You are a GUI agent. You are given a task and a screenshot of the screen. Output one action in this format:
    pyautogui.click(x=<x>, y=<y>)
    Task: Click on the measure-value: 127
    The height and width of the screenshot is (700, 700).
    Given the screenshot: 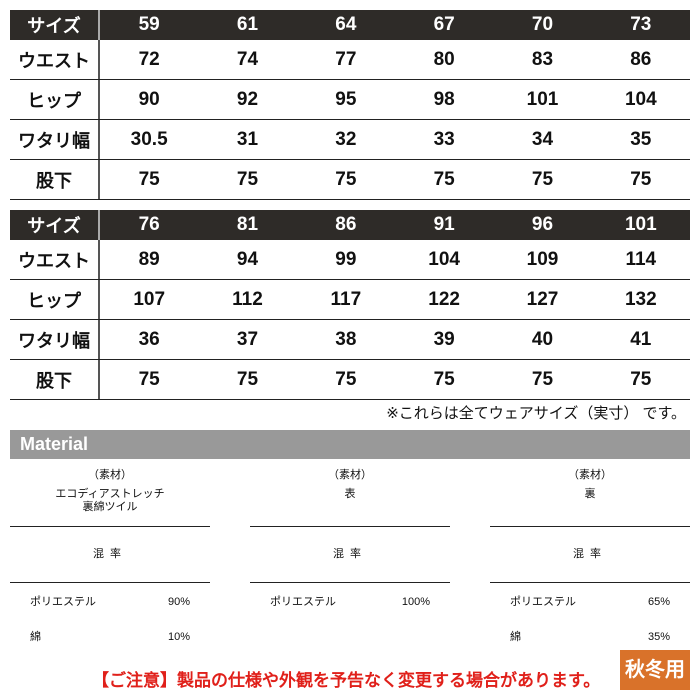 What is the action you would take?
    pyautogui.click(x=542, y=299)
    